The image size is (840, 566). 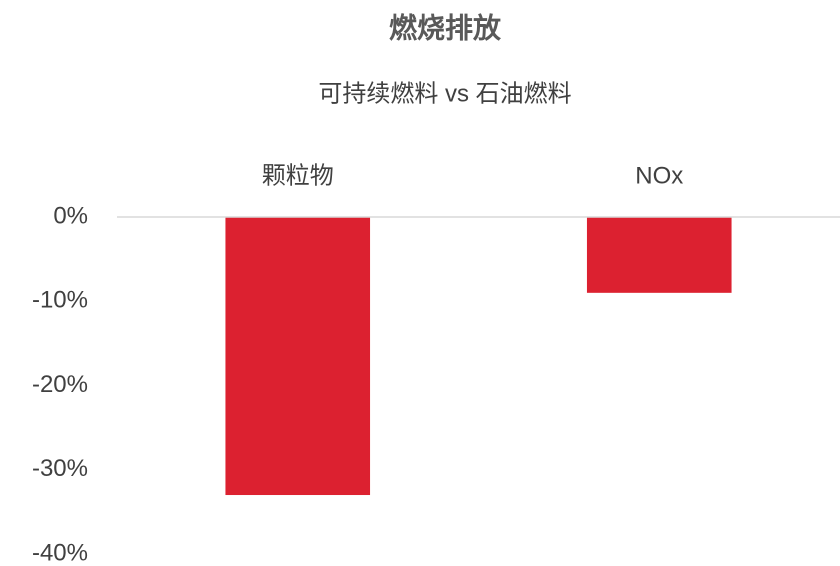 I want to click on y-tick-label: 0%, so click(x=70, y=215).